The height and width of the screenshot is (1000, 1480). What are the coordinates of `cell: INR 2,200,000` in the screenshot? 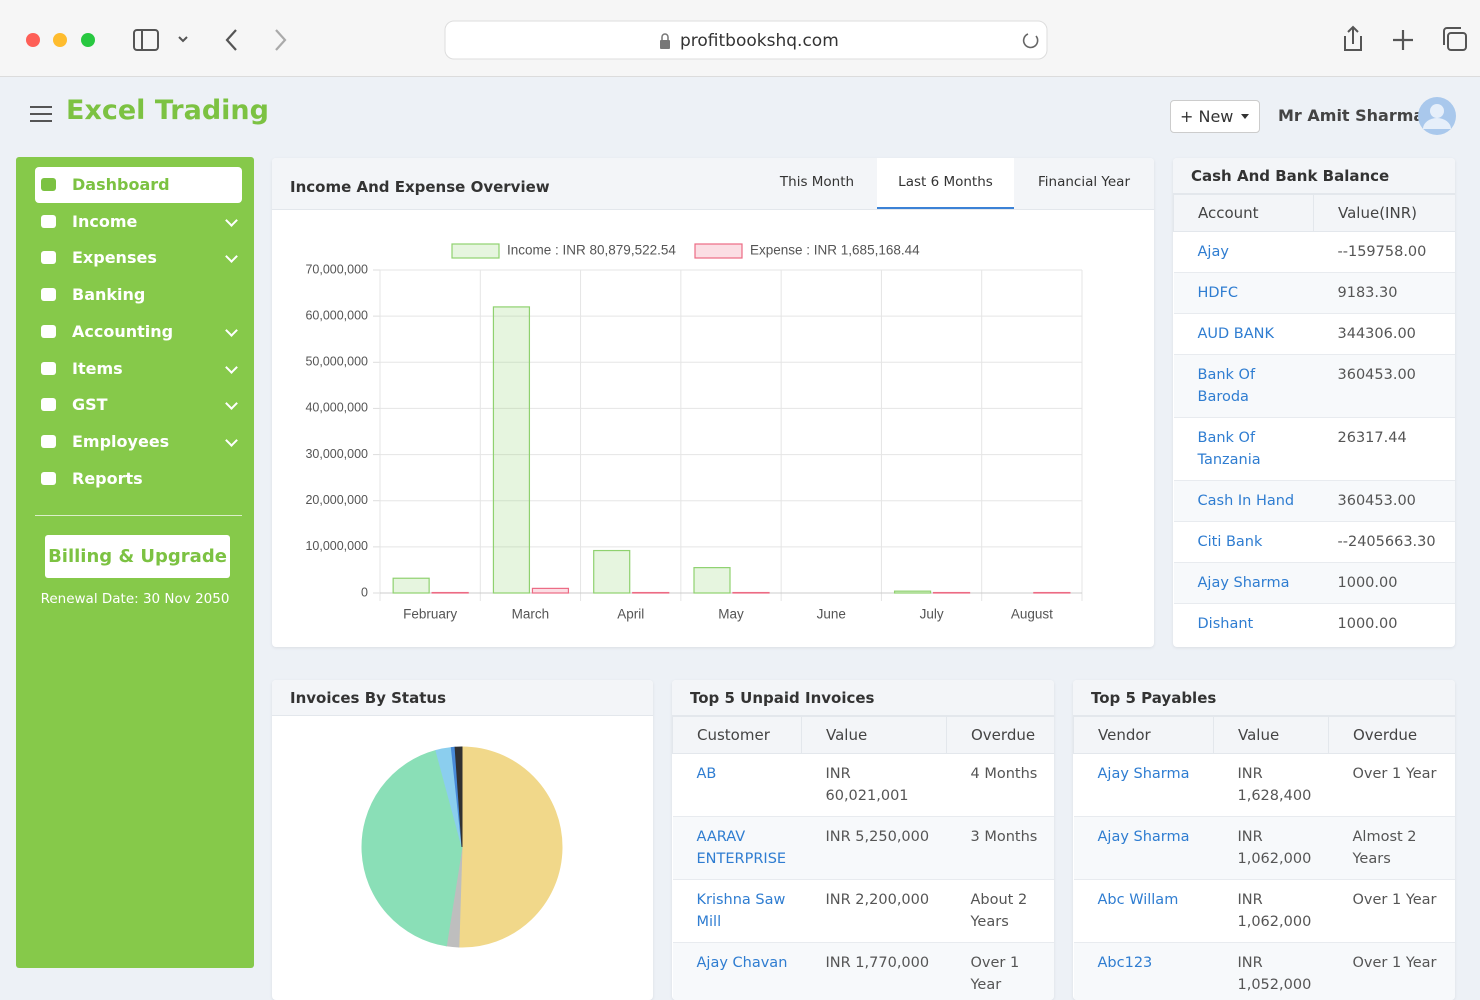 It's located at (874, 911).